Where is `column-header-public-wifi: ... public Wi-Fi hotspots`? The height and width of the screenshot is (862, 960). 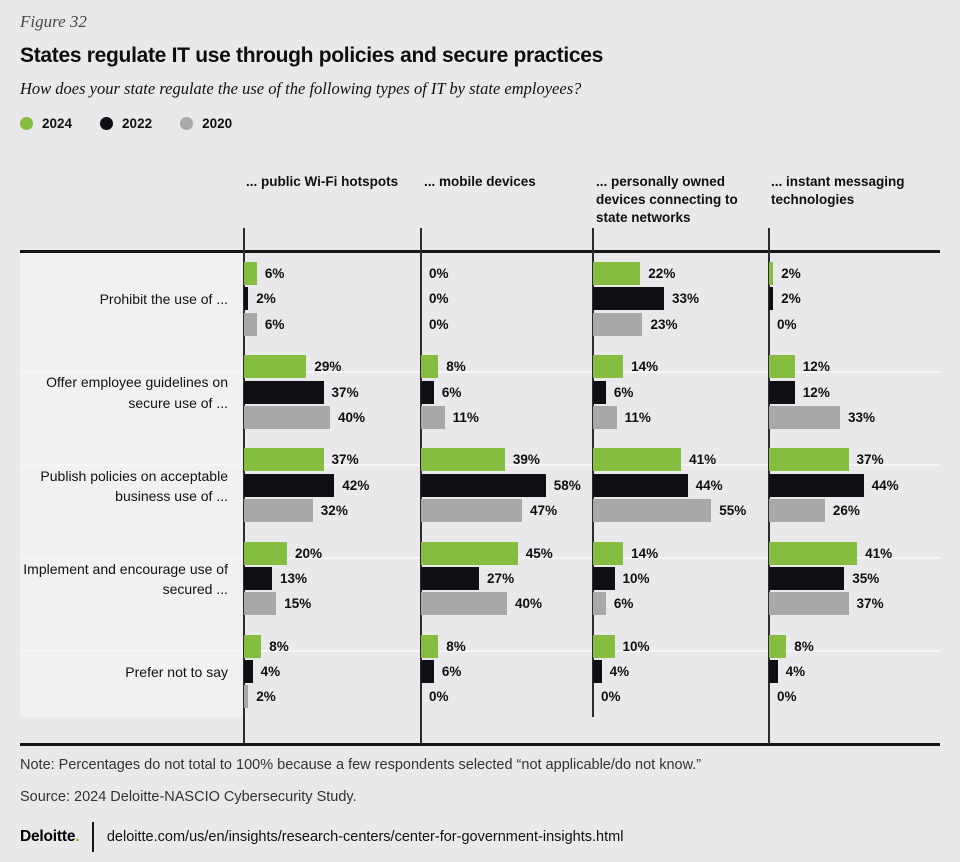
column-header-public-wifi: ... public Wi-Fi hotspots is located at coordinates (322, 181).